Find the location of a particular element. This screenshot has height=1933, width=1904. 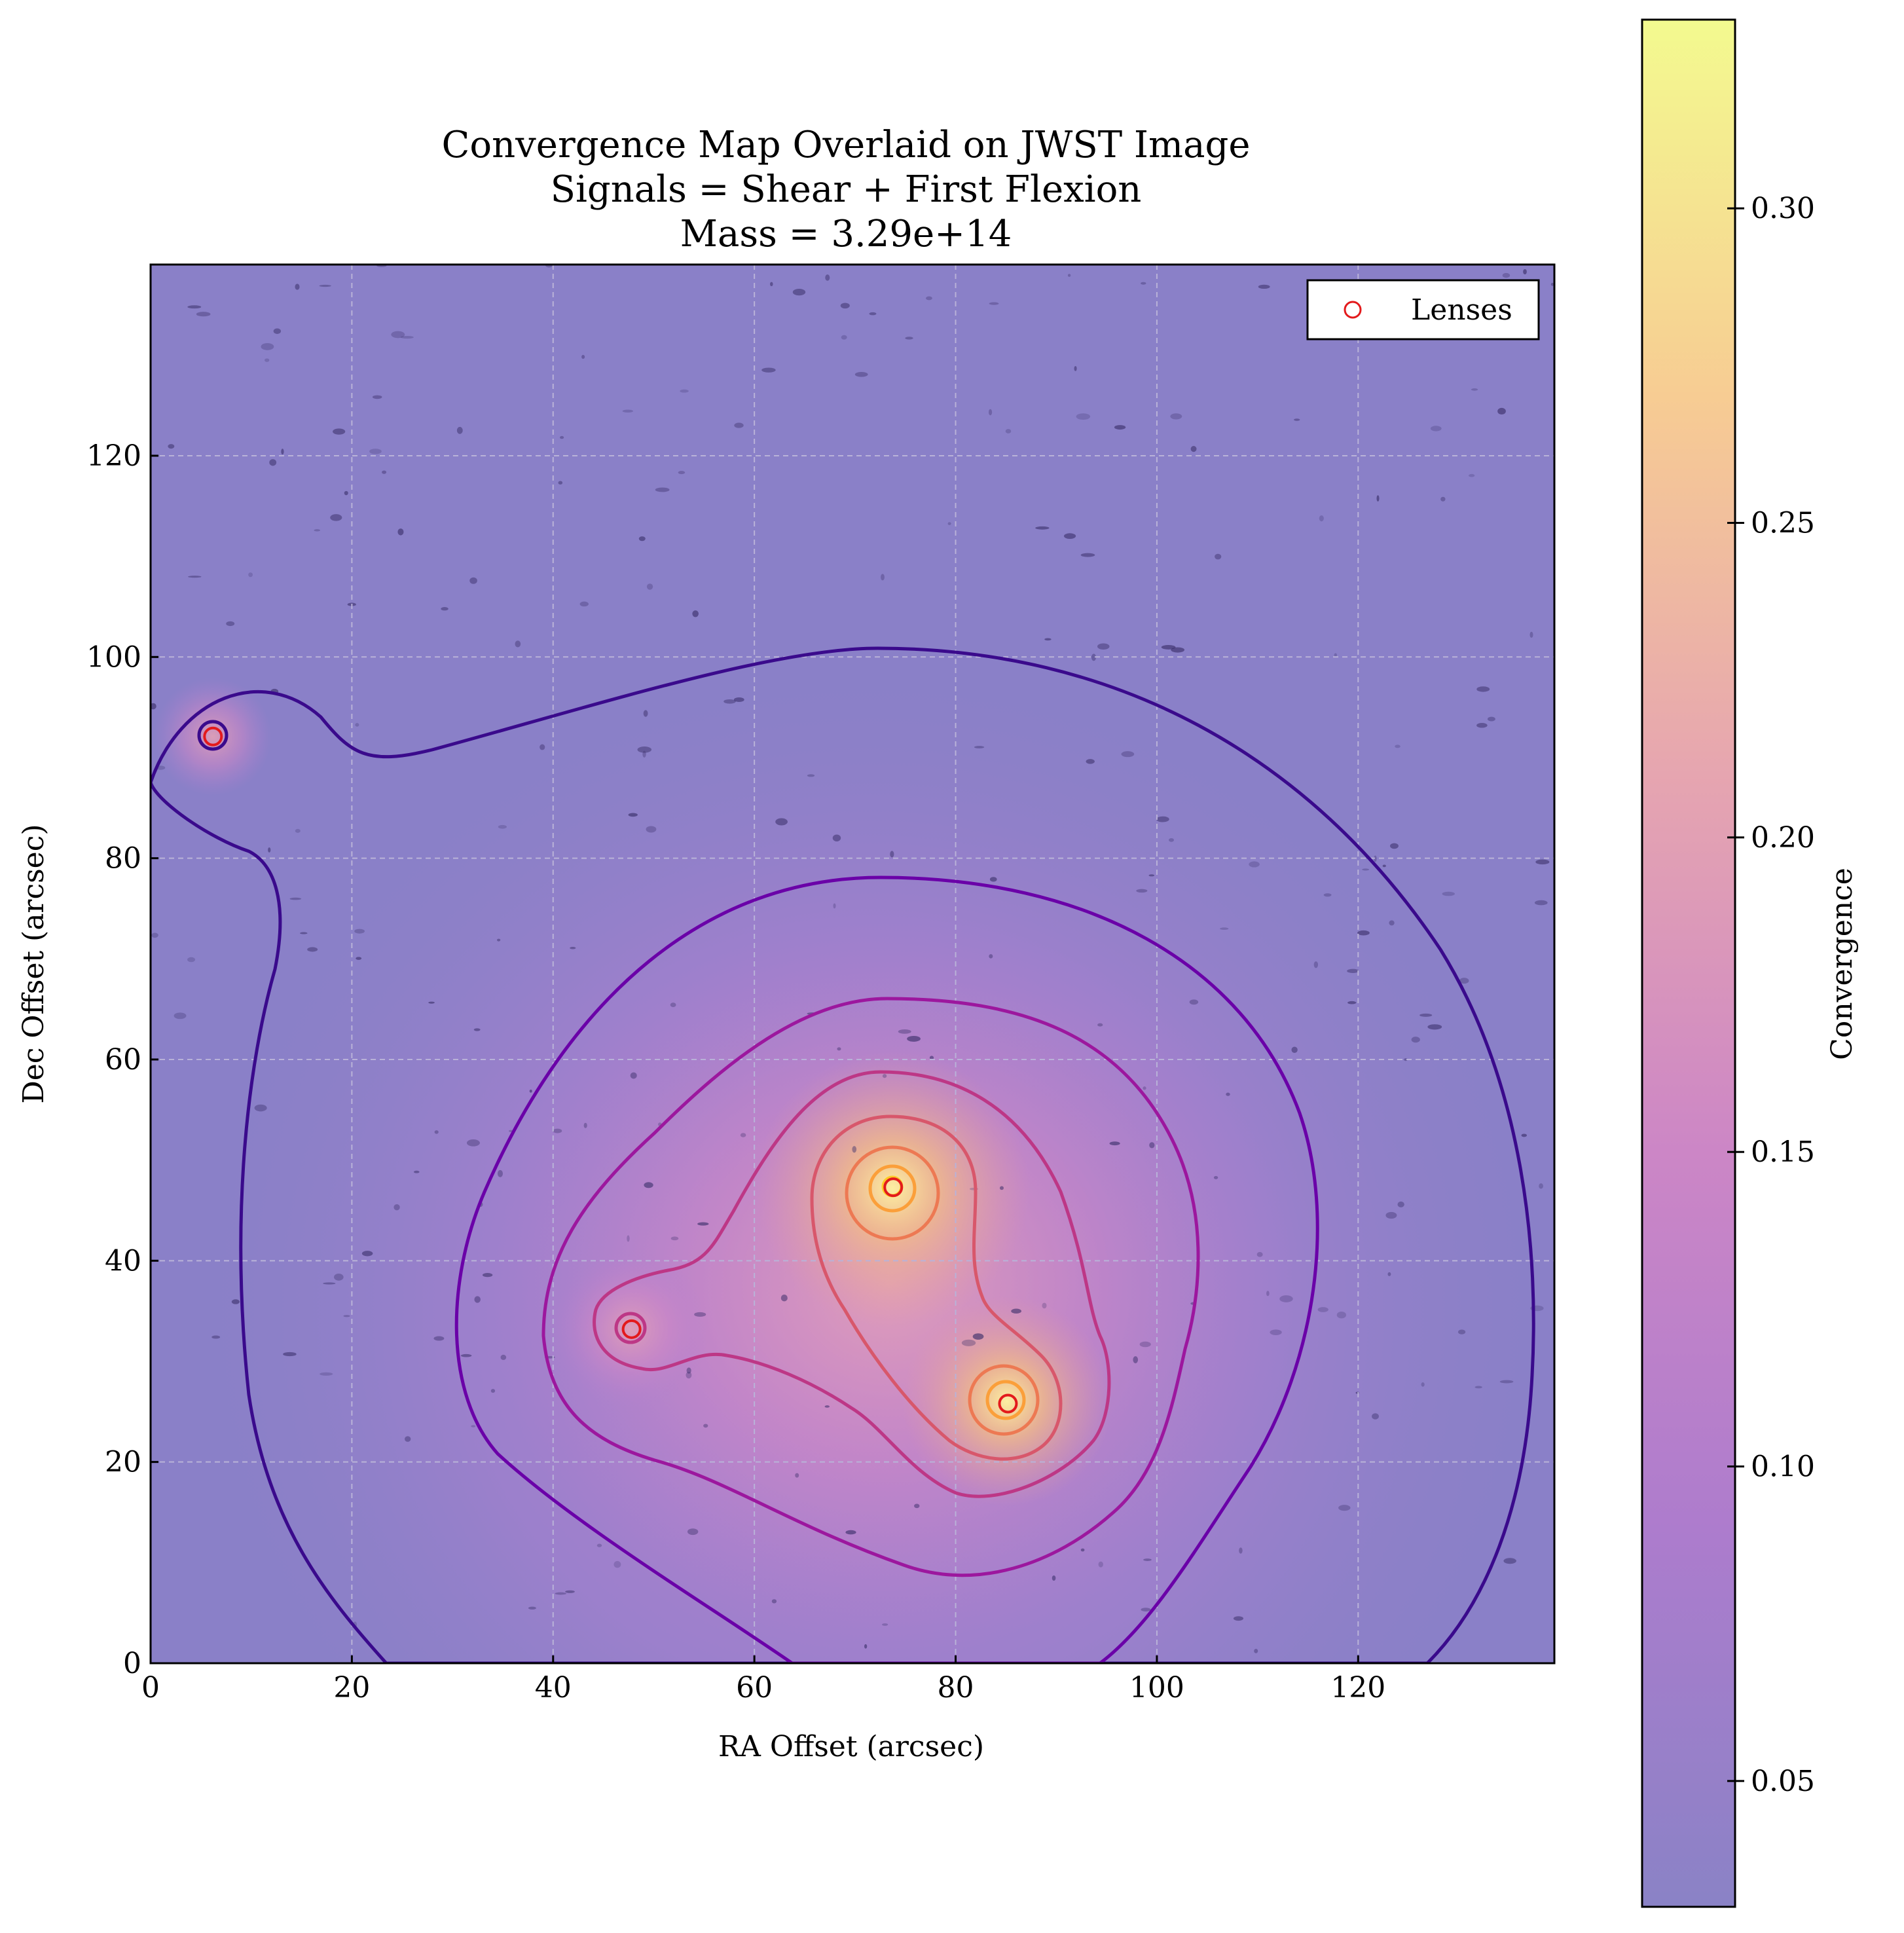

x-axis-label: RA Offset (arcsec) is located at coordinates (851, 1746).